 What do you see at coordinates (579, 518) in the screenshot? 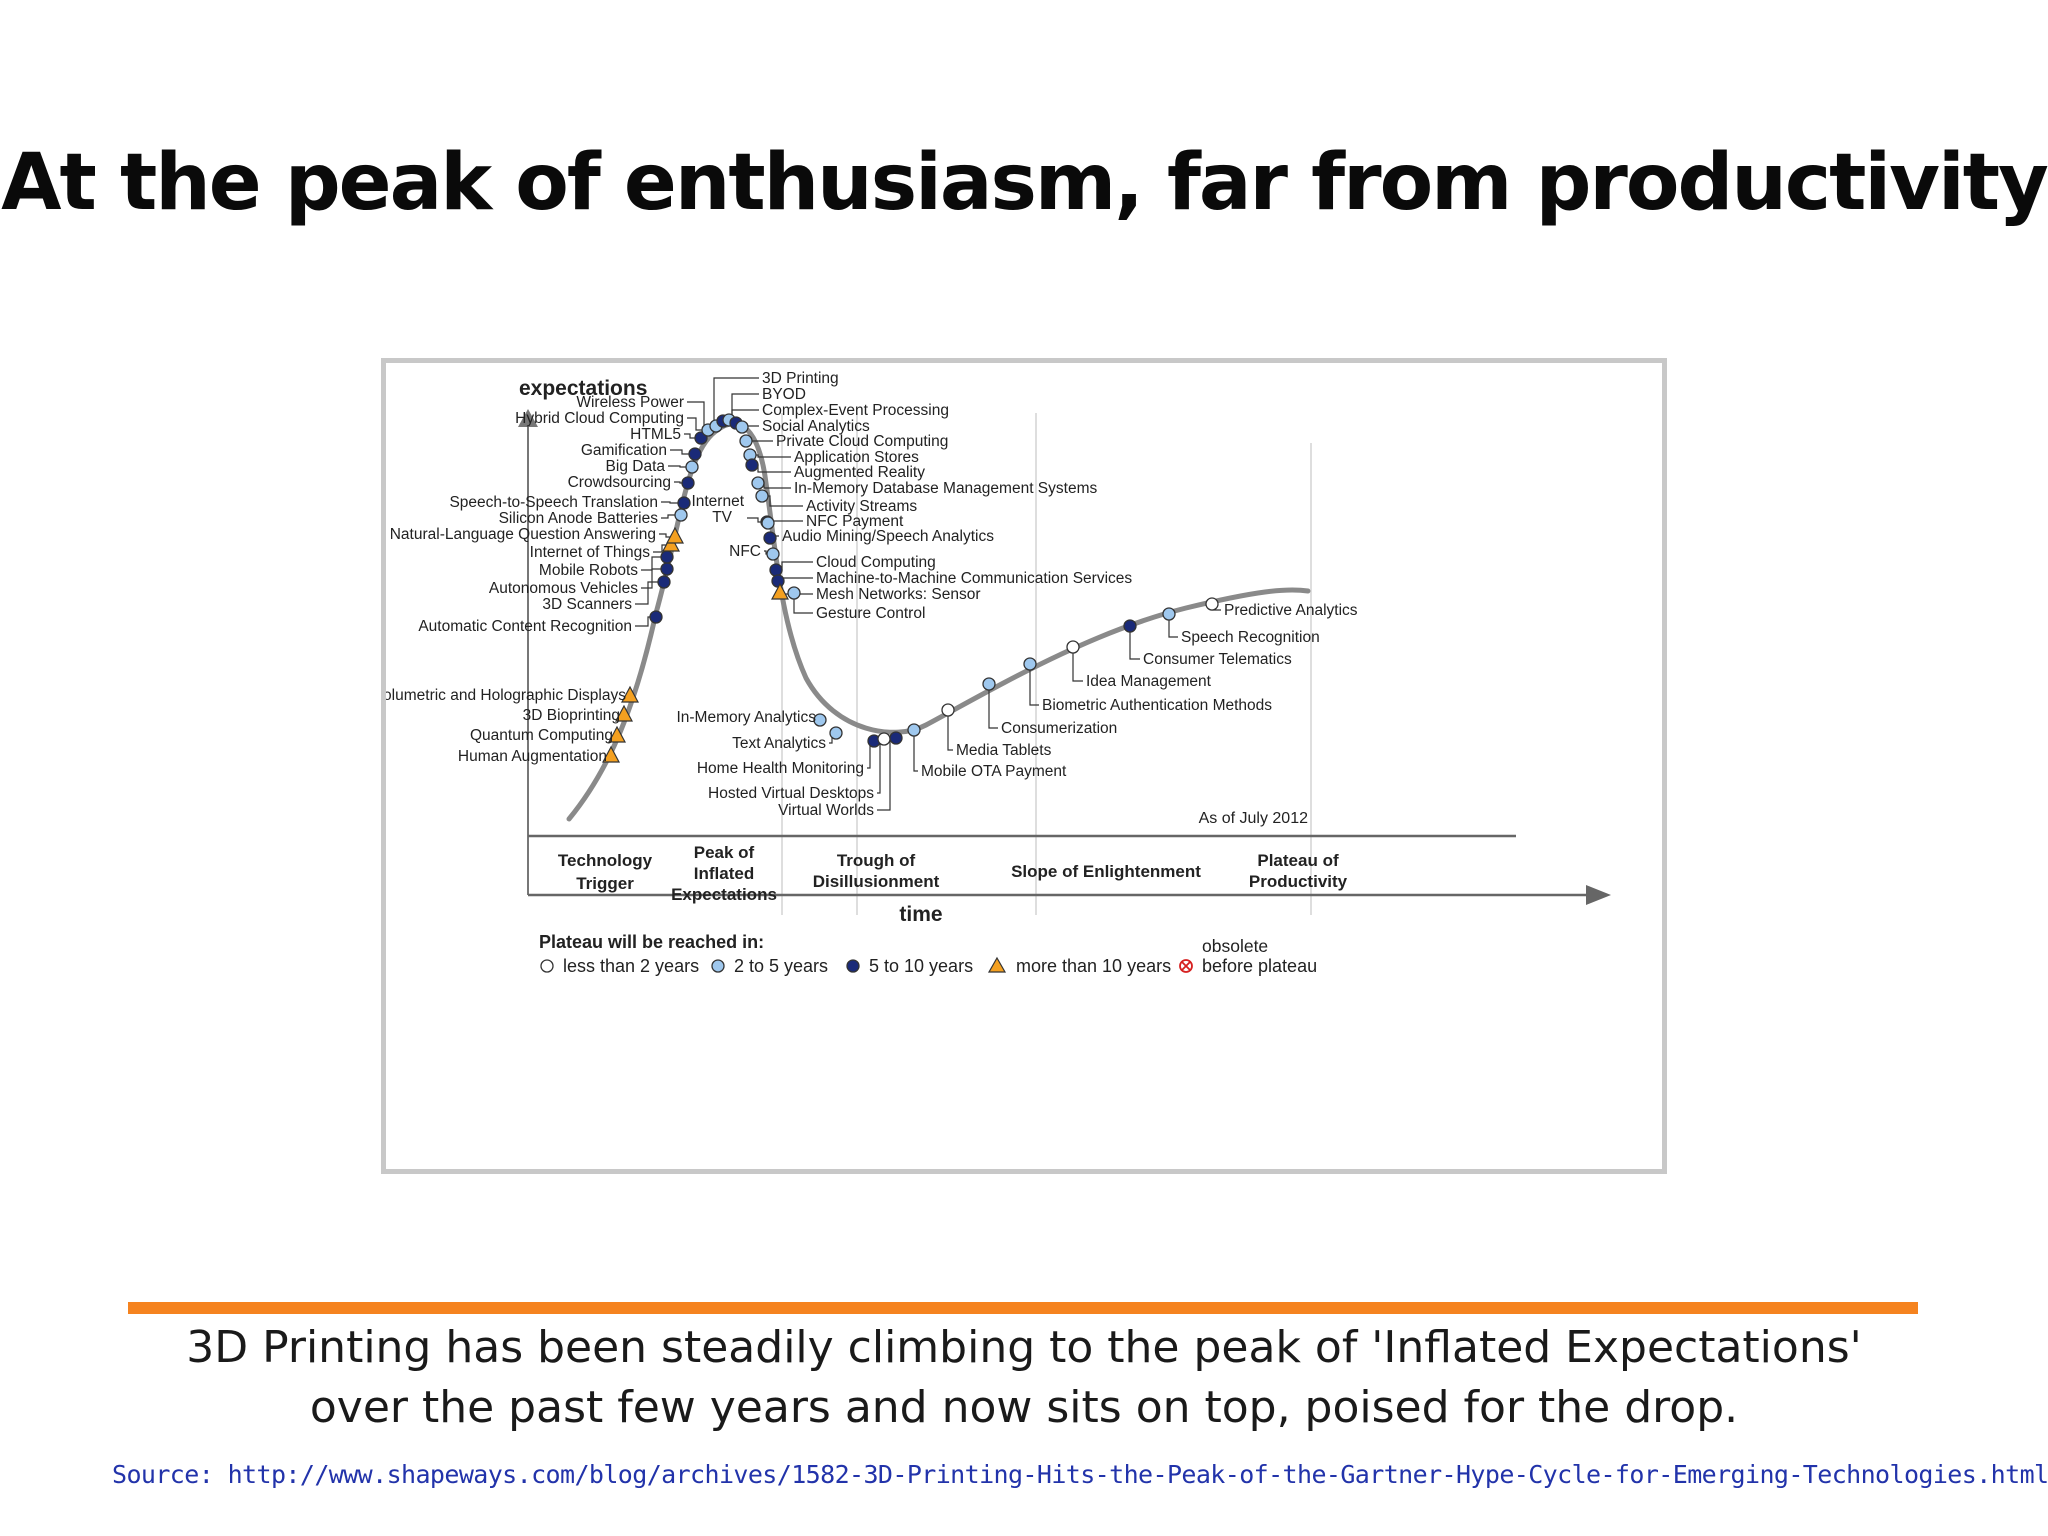
I see `tech-label-silicon-anode-batteries: Silicon Anode Batteries` at bounding box center [579, 518].